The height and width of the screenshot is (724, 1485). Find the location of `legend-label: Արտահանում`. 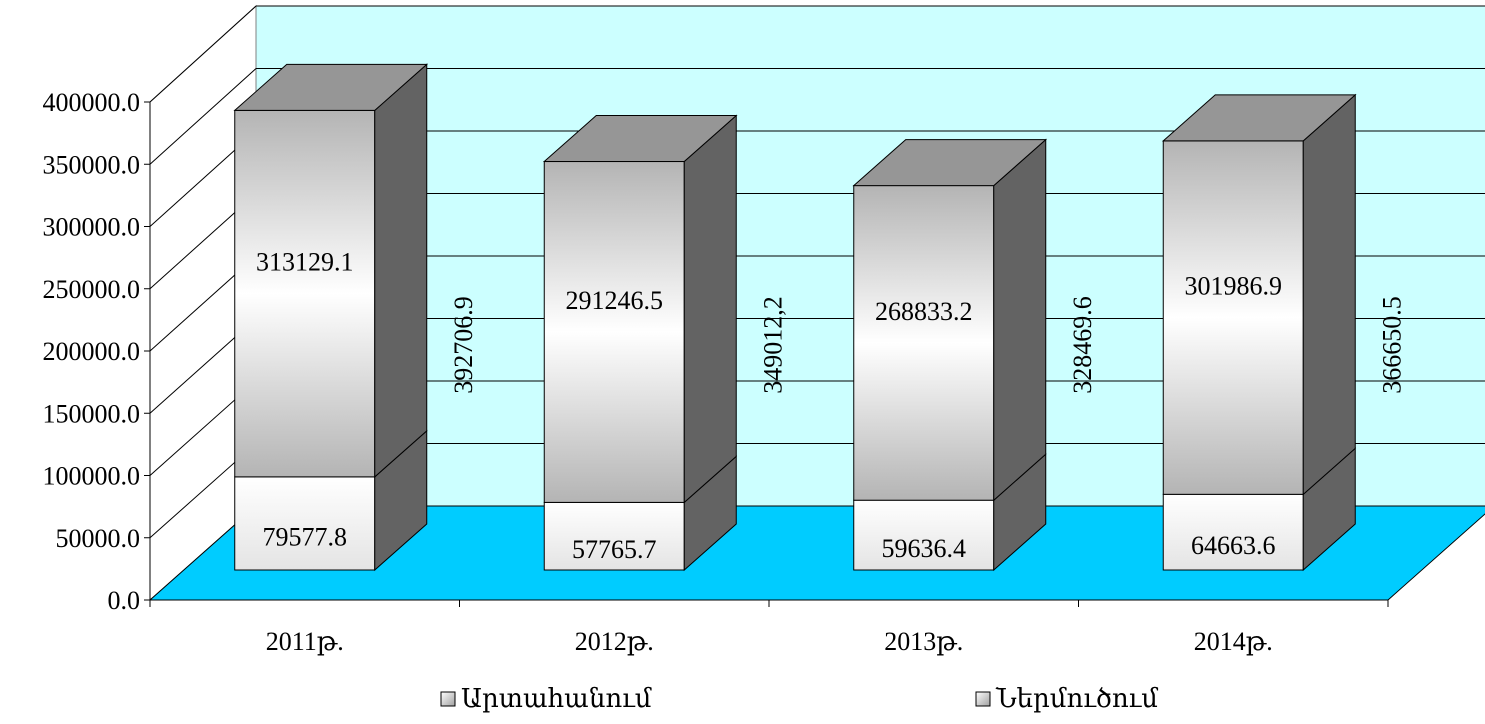

legend-label: Արտահանում is located at coordinates (556, 698).